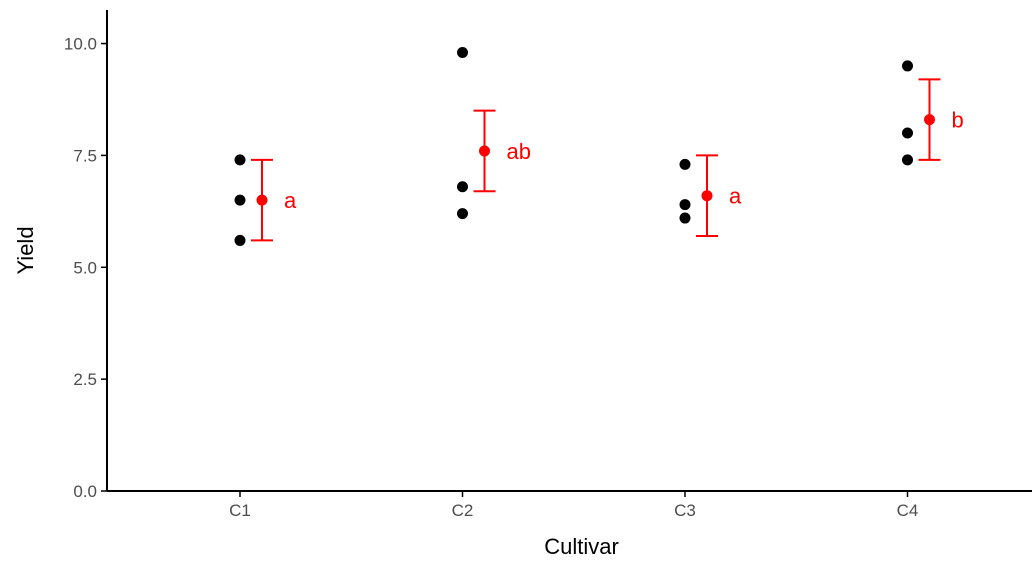 Image resolution: width=1032 pixels, height=561 pixels. Describe the element at coordinates (463, 510) in the screenshot. I see `x-tick-label: C2` at that location.